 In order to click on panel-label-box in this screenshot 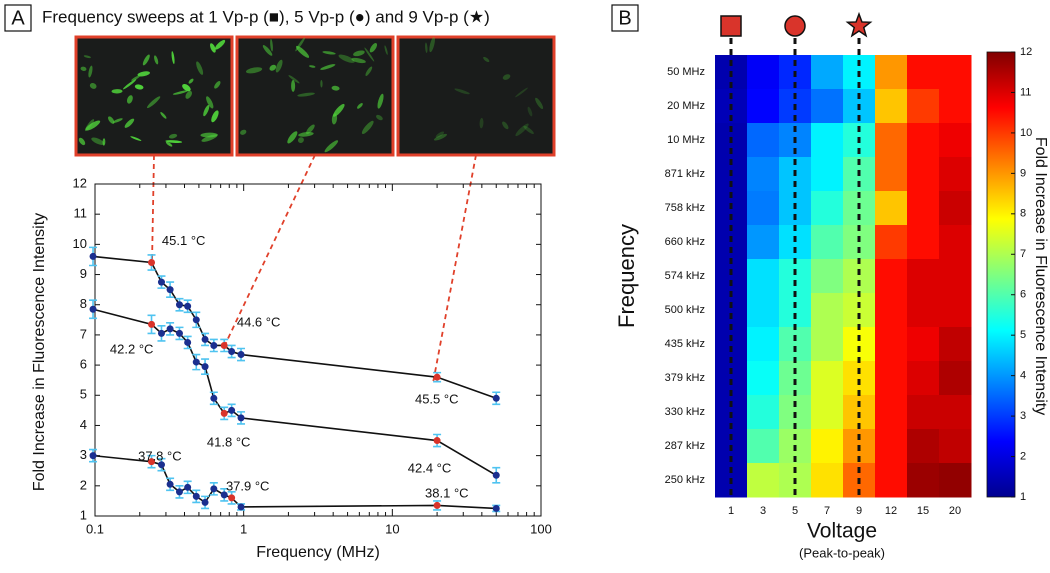, I will do `click(625, 18)`.